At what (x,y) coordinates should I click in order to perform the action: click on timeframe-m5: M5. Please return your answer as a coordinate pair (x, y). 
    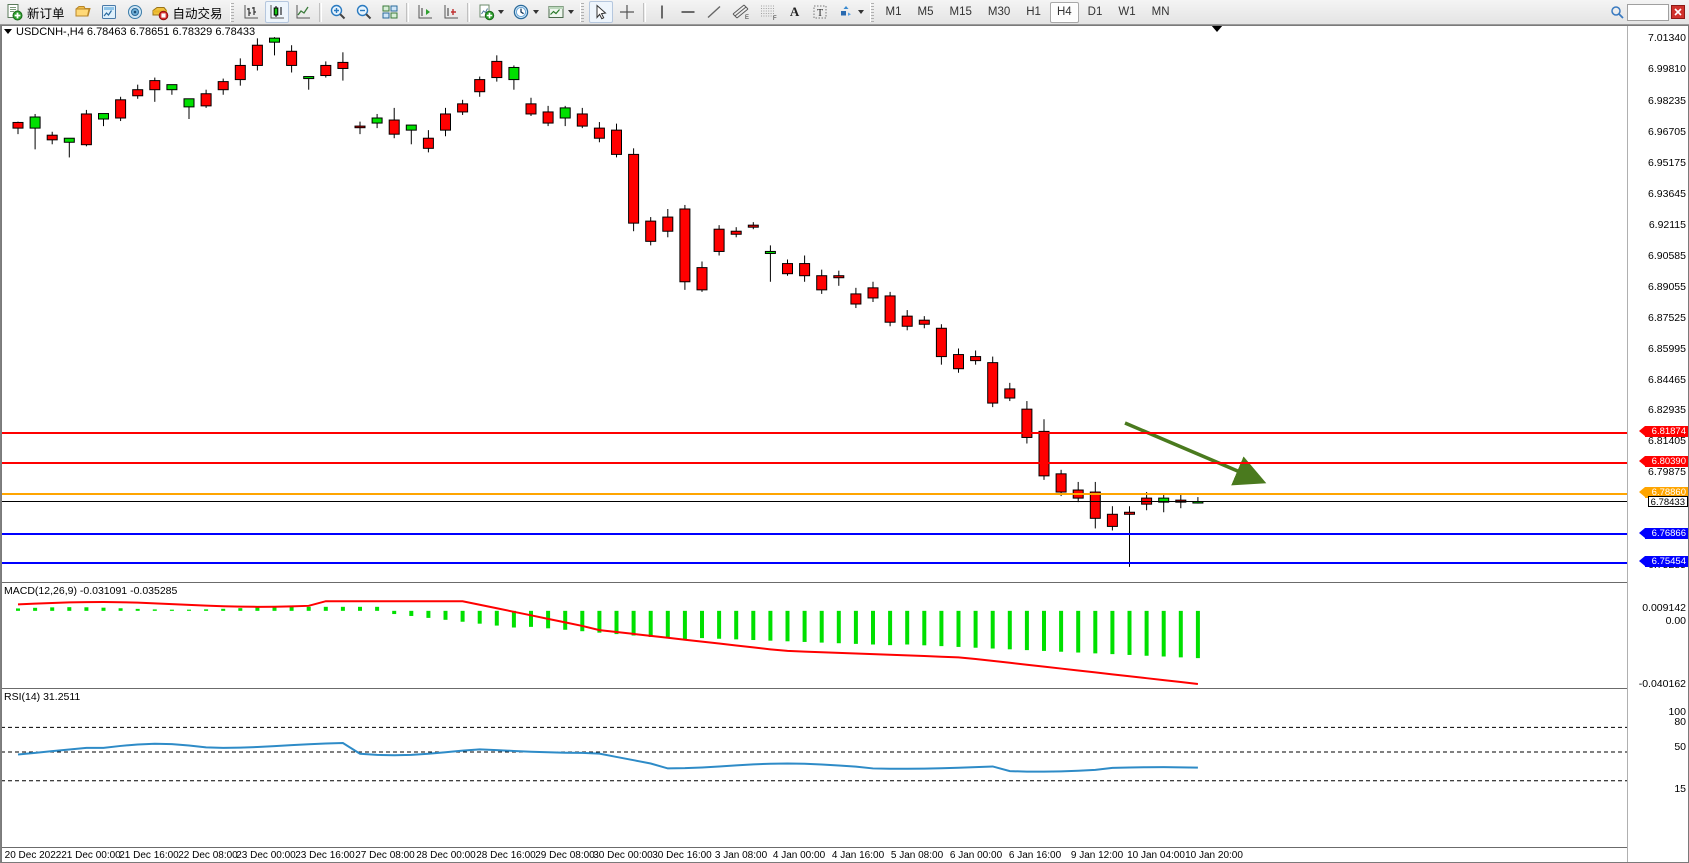
    Looking at the image, I should click on (926, 12).